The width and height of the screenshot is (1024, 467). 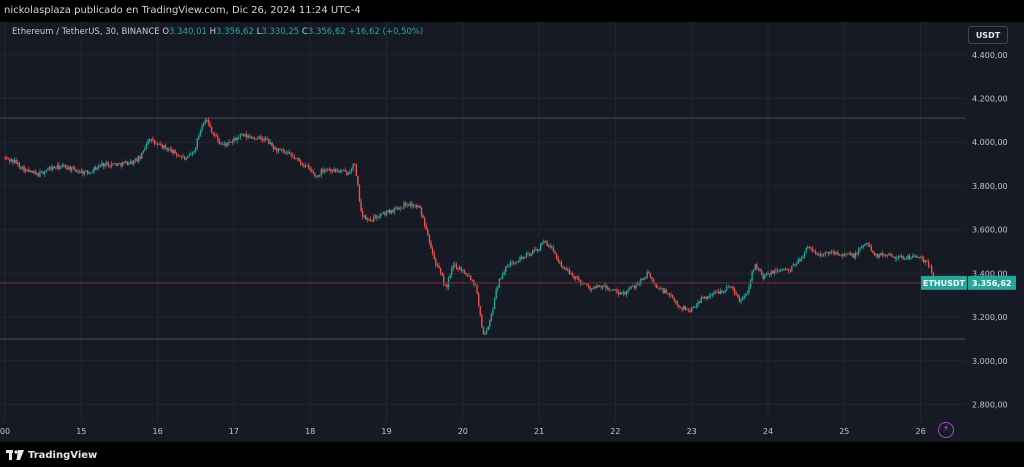 What do you see at coordinates (946, 430) in the screenshot?
I see `lightning-icon: ⚡` at bounding box center [946, 430].